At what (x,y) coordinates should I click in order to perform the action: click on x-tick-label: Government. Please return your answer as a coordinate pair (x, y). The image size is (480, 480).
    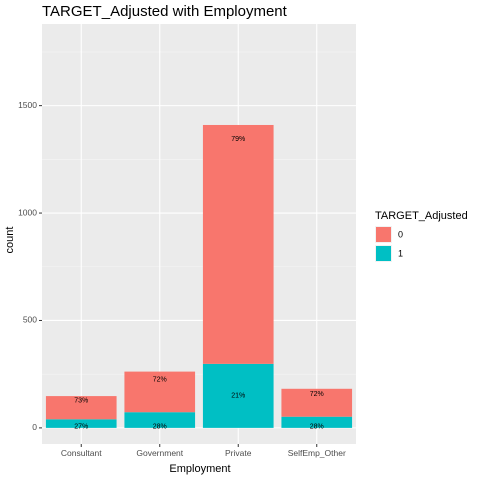
    Looking at the image, I should click on (159, 453).